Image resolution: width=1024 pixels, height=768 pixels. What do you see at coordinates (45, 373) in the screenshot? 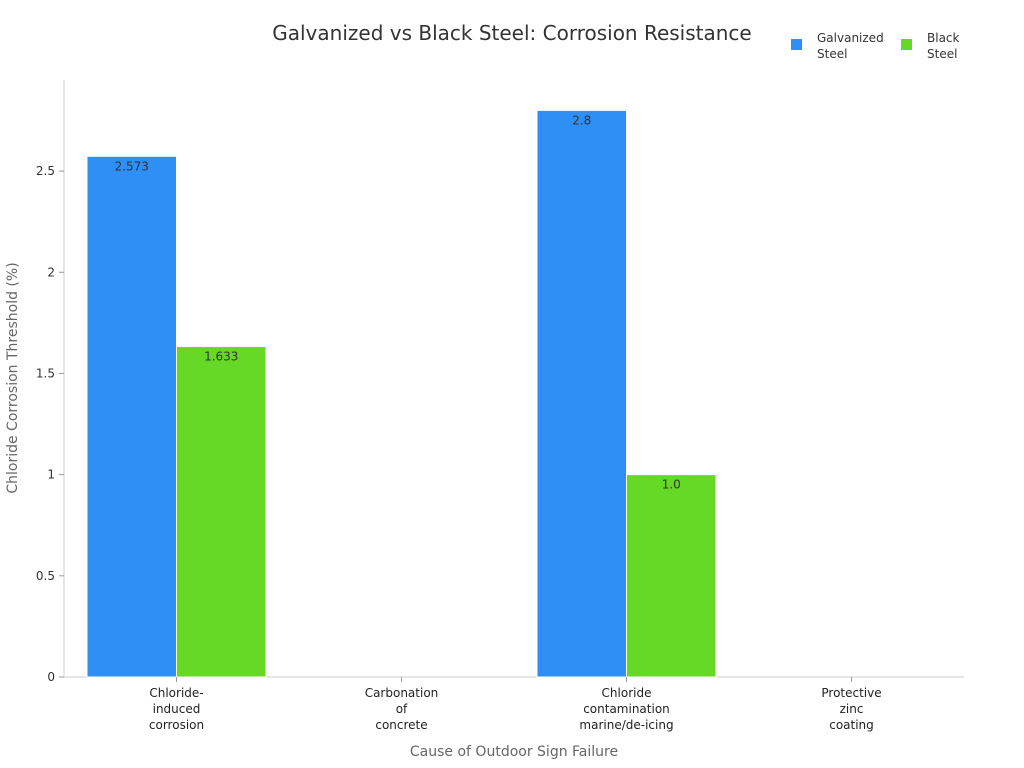
I see `y-tick-label: 1.5` at bounding box center [45, 373].